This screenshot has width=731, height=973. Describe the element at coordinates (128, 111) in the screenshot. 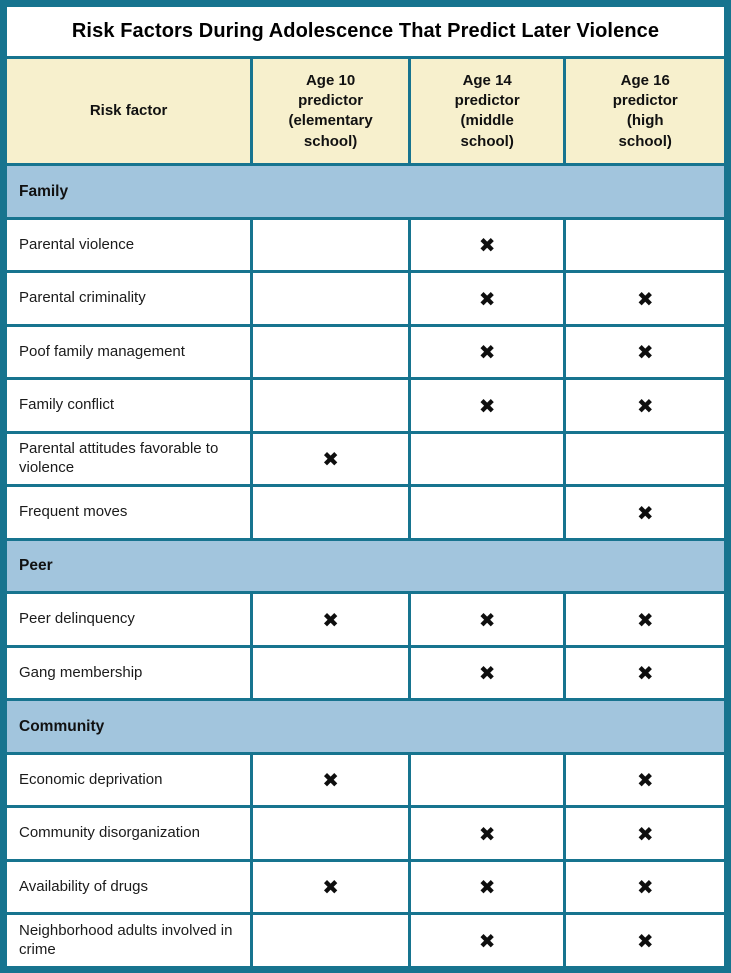

I see `column-header-risk-factor: Risk factor` at that location.